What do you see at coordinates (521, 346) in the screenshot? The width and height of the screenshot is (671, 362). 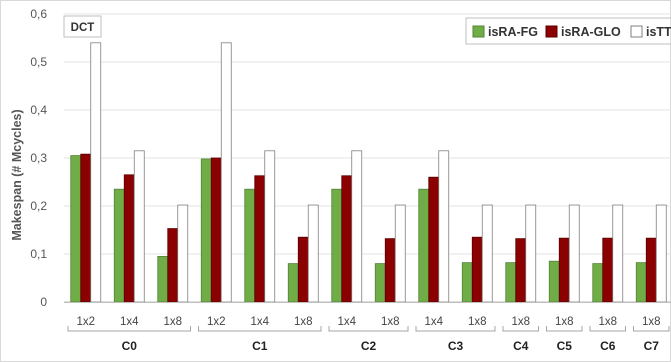 I see `group-label: C4` at bounding box center [521, 346].